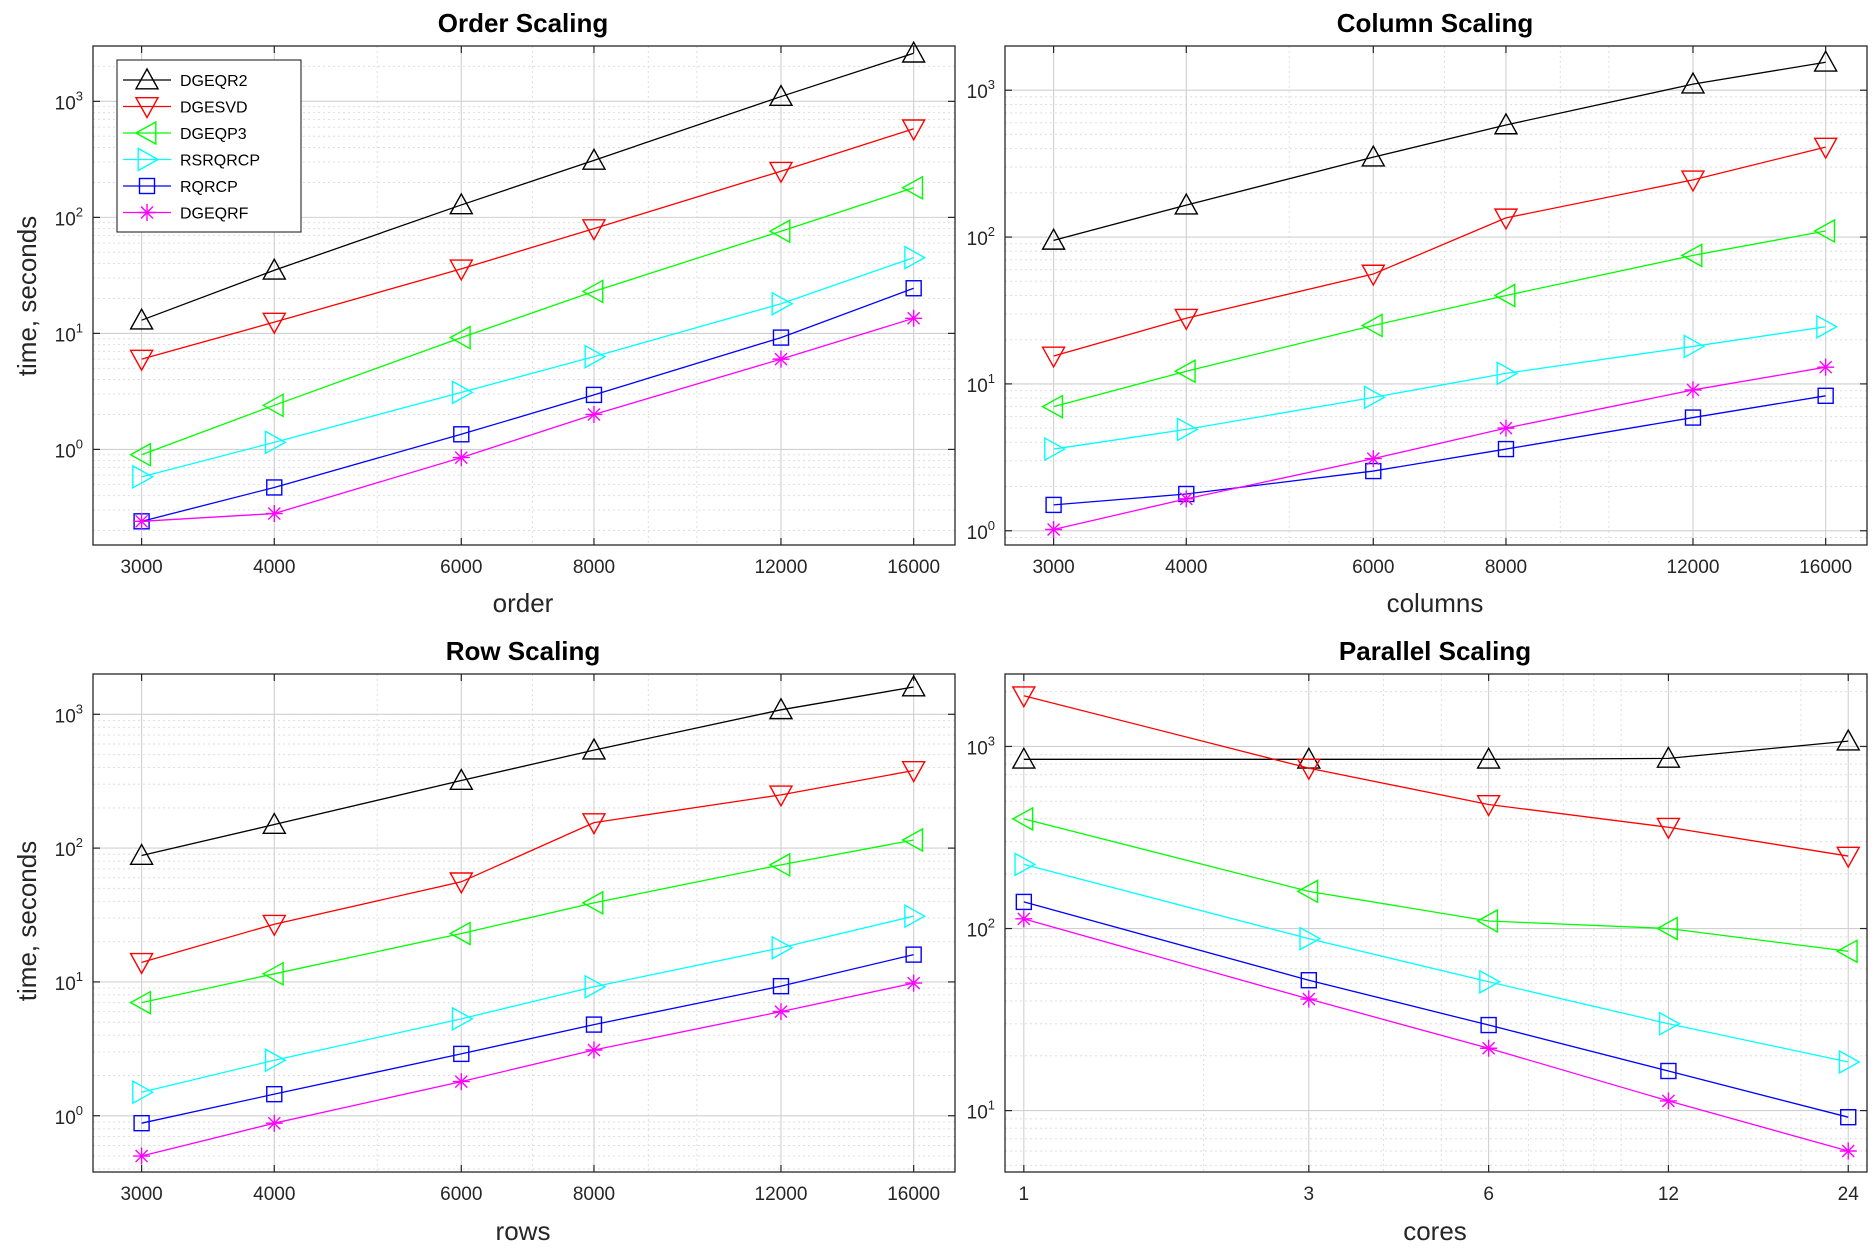 Image resolution: width=1875 pixels, height=1250 pixels. Describe the element at coordinates (209, 187) in the screenshot. I see `legend-label: RQRCP` at that location.